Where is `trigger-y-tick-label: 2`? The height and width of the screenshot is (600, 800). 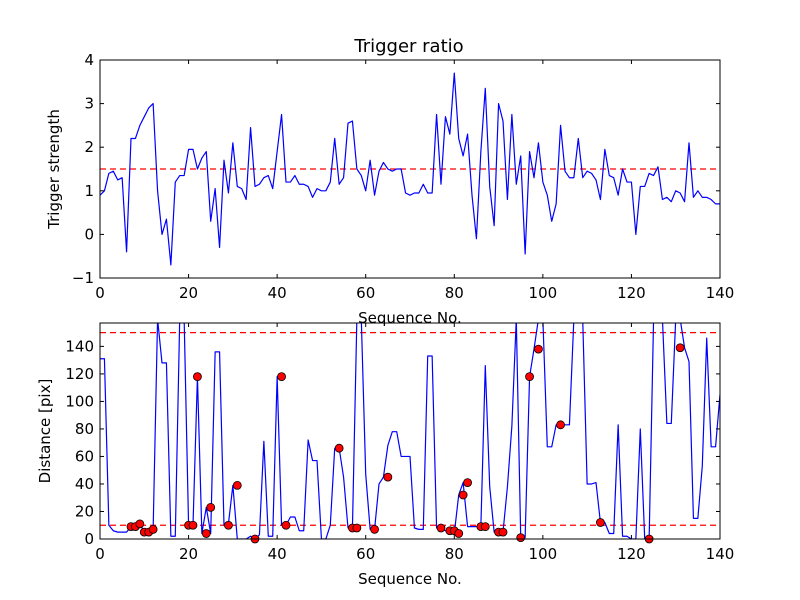 trigger-y-tick-label: 2 is located at coordinates (89, 147).